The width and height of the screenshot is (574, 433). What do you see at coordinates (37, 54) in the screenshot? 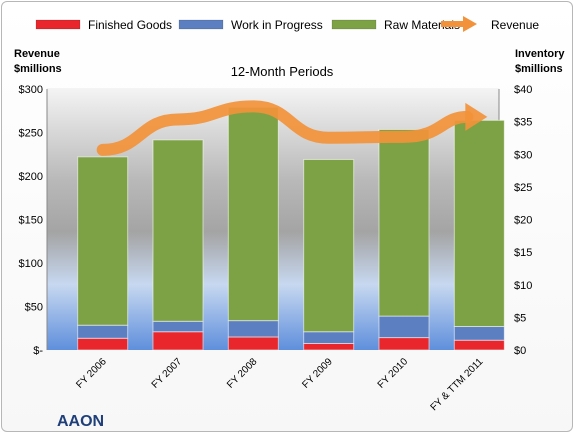
I see `left-axis-label-line1: Revenue` at bounding box center [37, 54].